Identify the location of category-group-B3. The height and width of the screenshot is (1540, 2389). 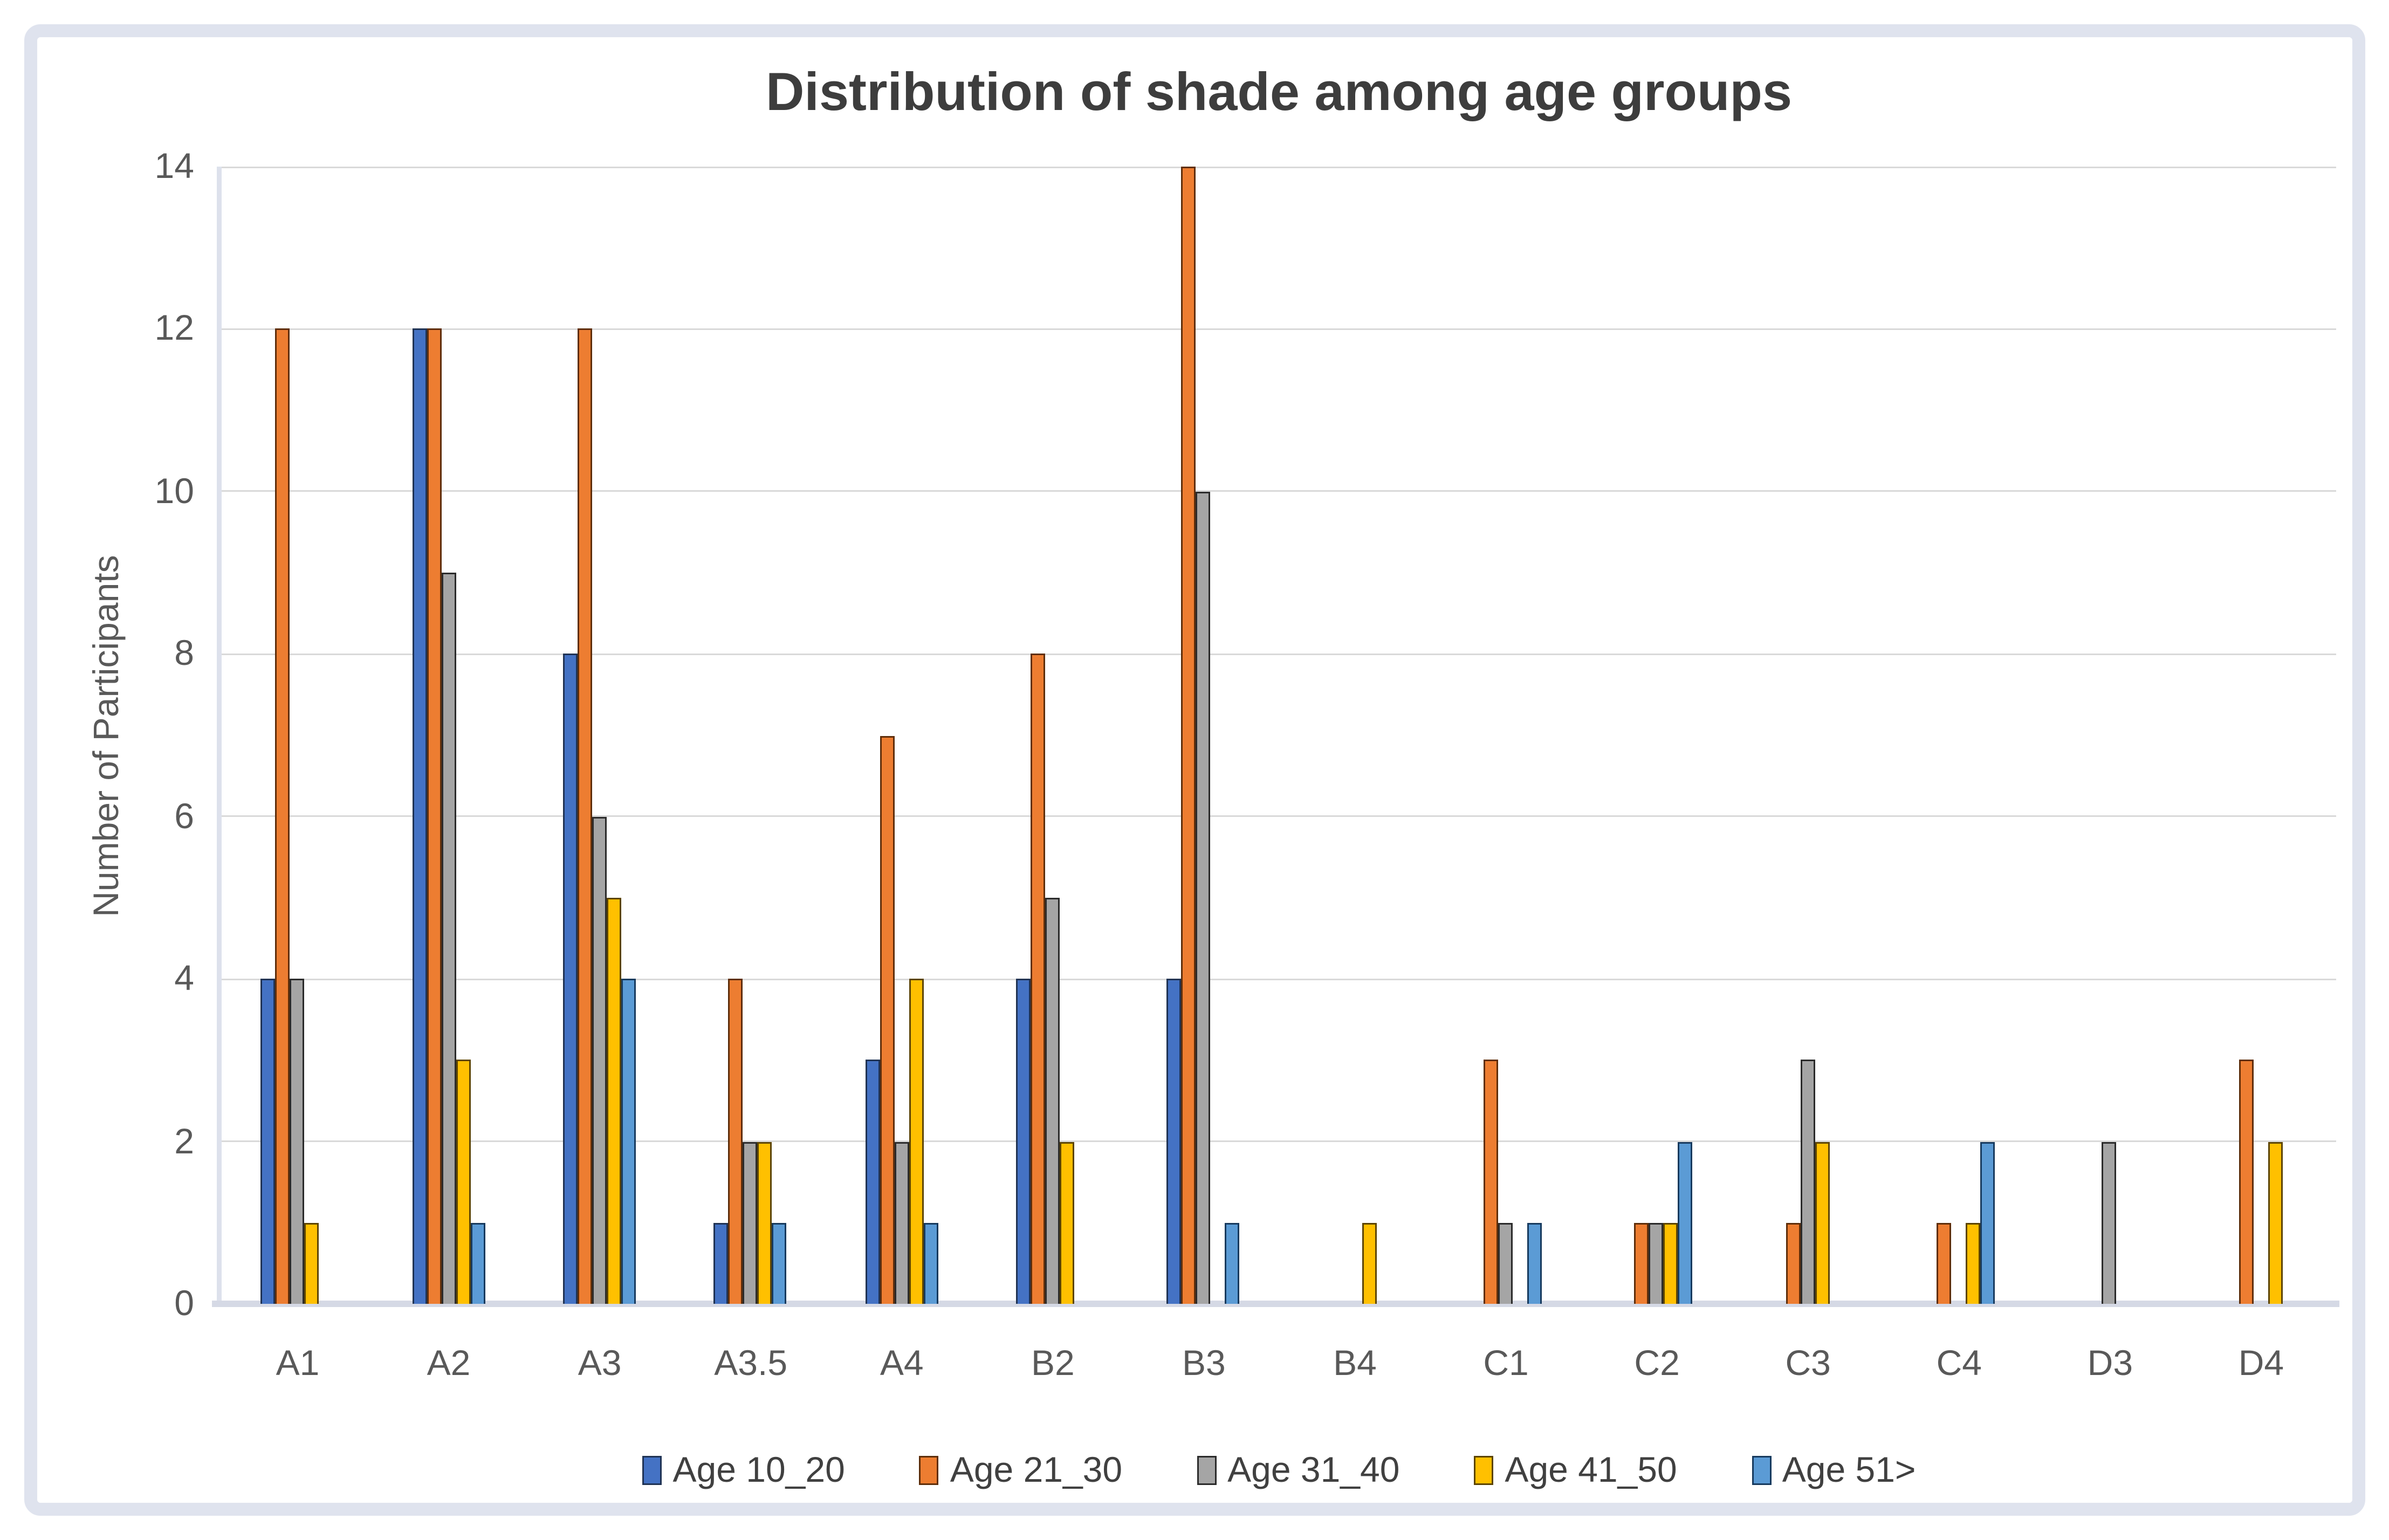
(1204, 735).